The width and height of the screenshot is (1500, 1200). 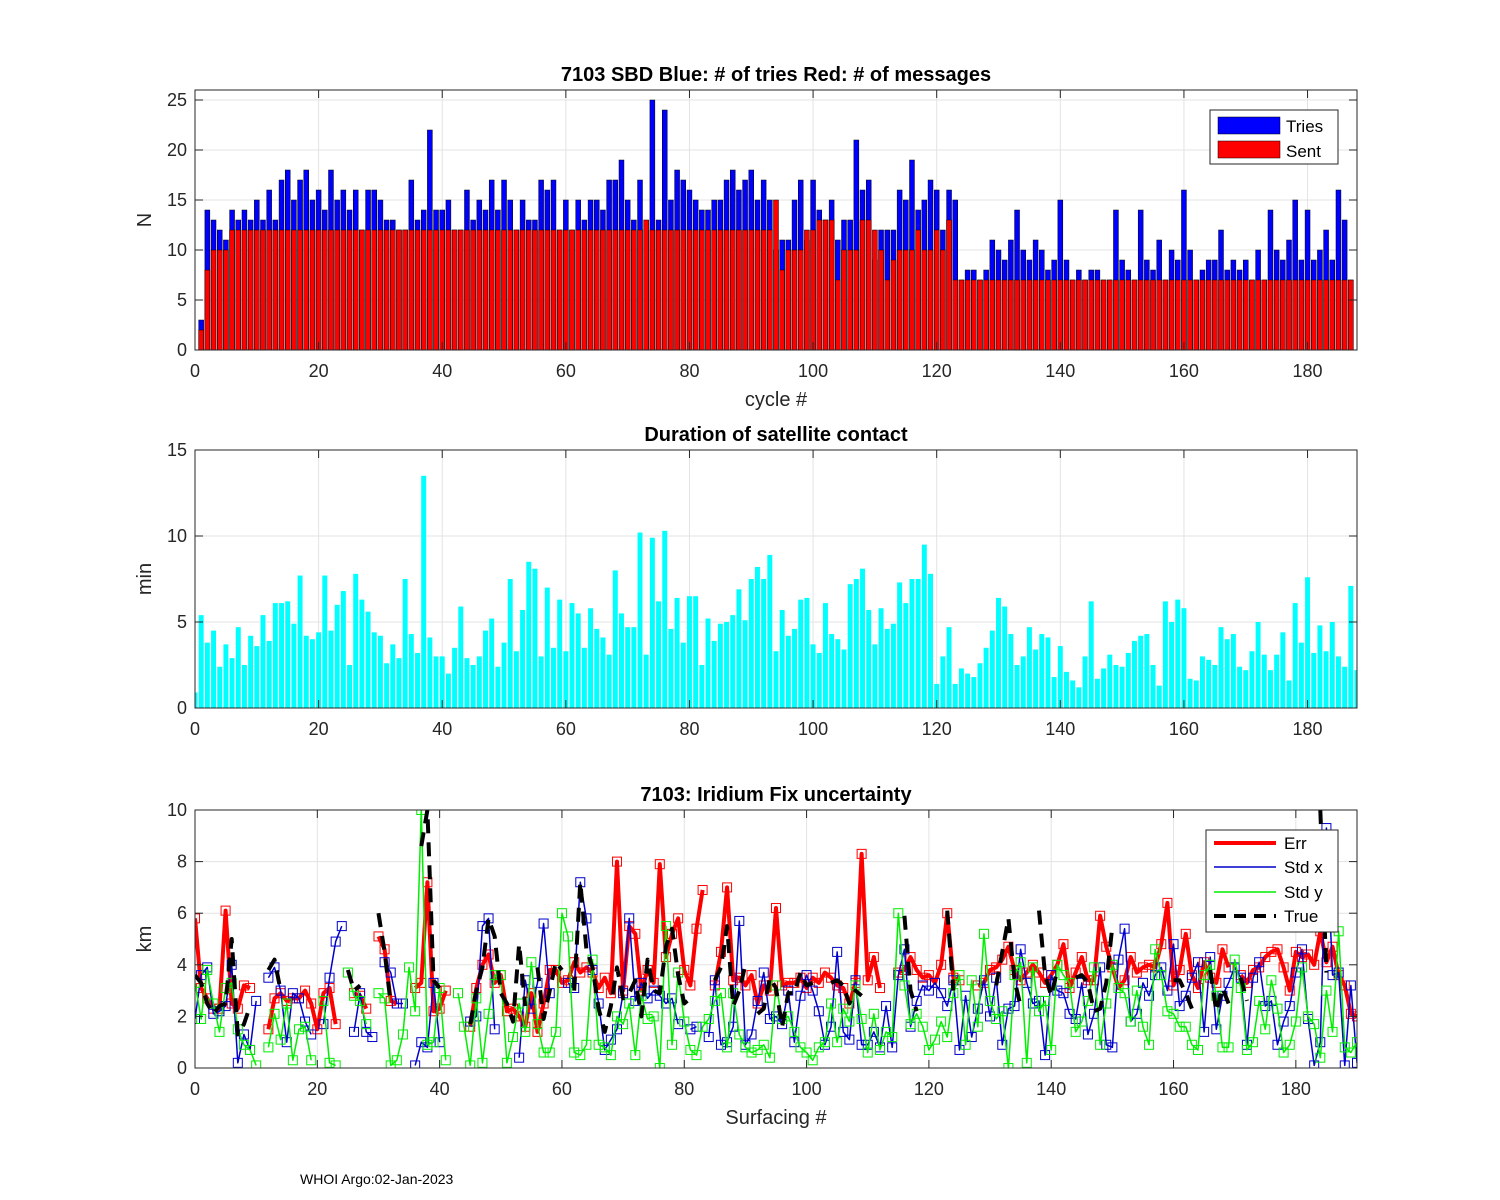 I want to click on legend-label-tries: Tries, so click(x=1304, y=126).